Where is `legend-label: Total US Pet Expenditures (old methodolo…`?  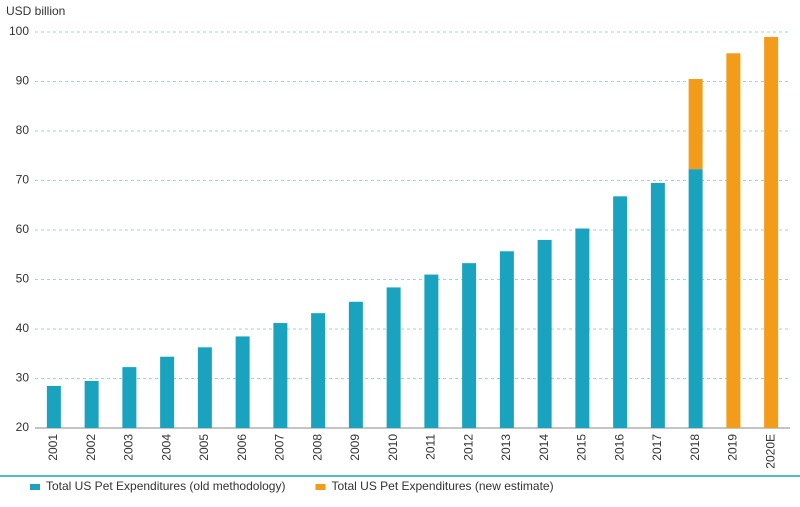 legend-label: Total US Pet Expenditures (old methodolo… is located at coordinates (165, 486).